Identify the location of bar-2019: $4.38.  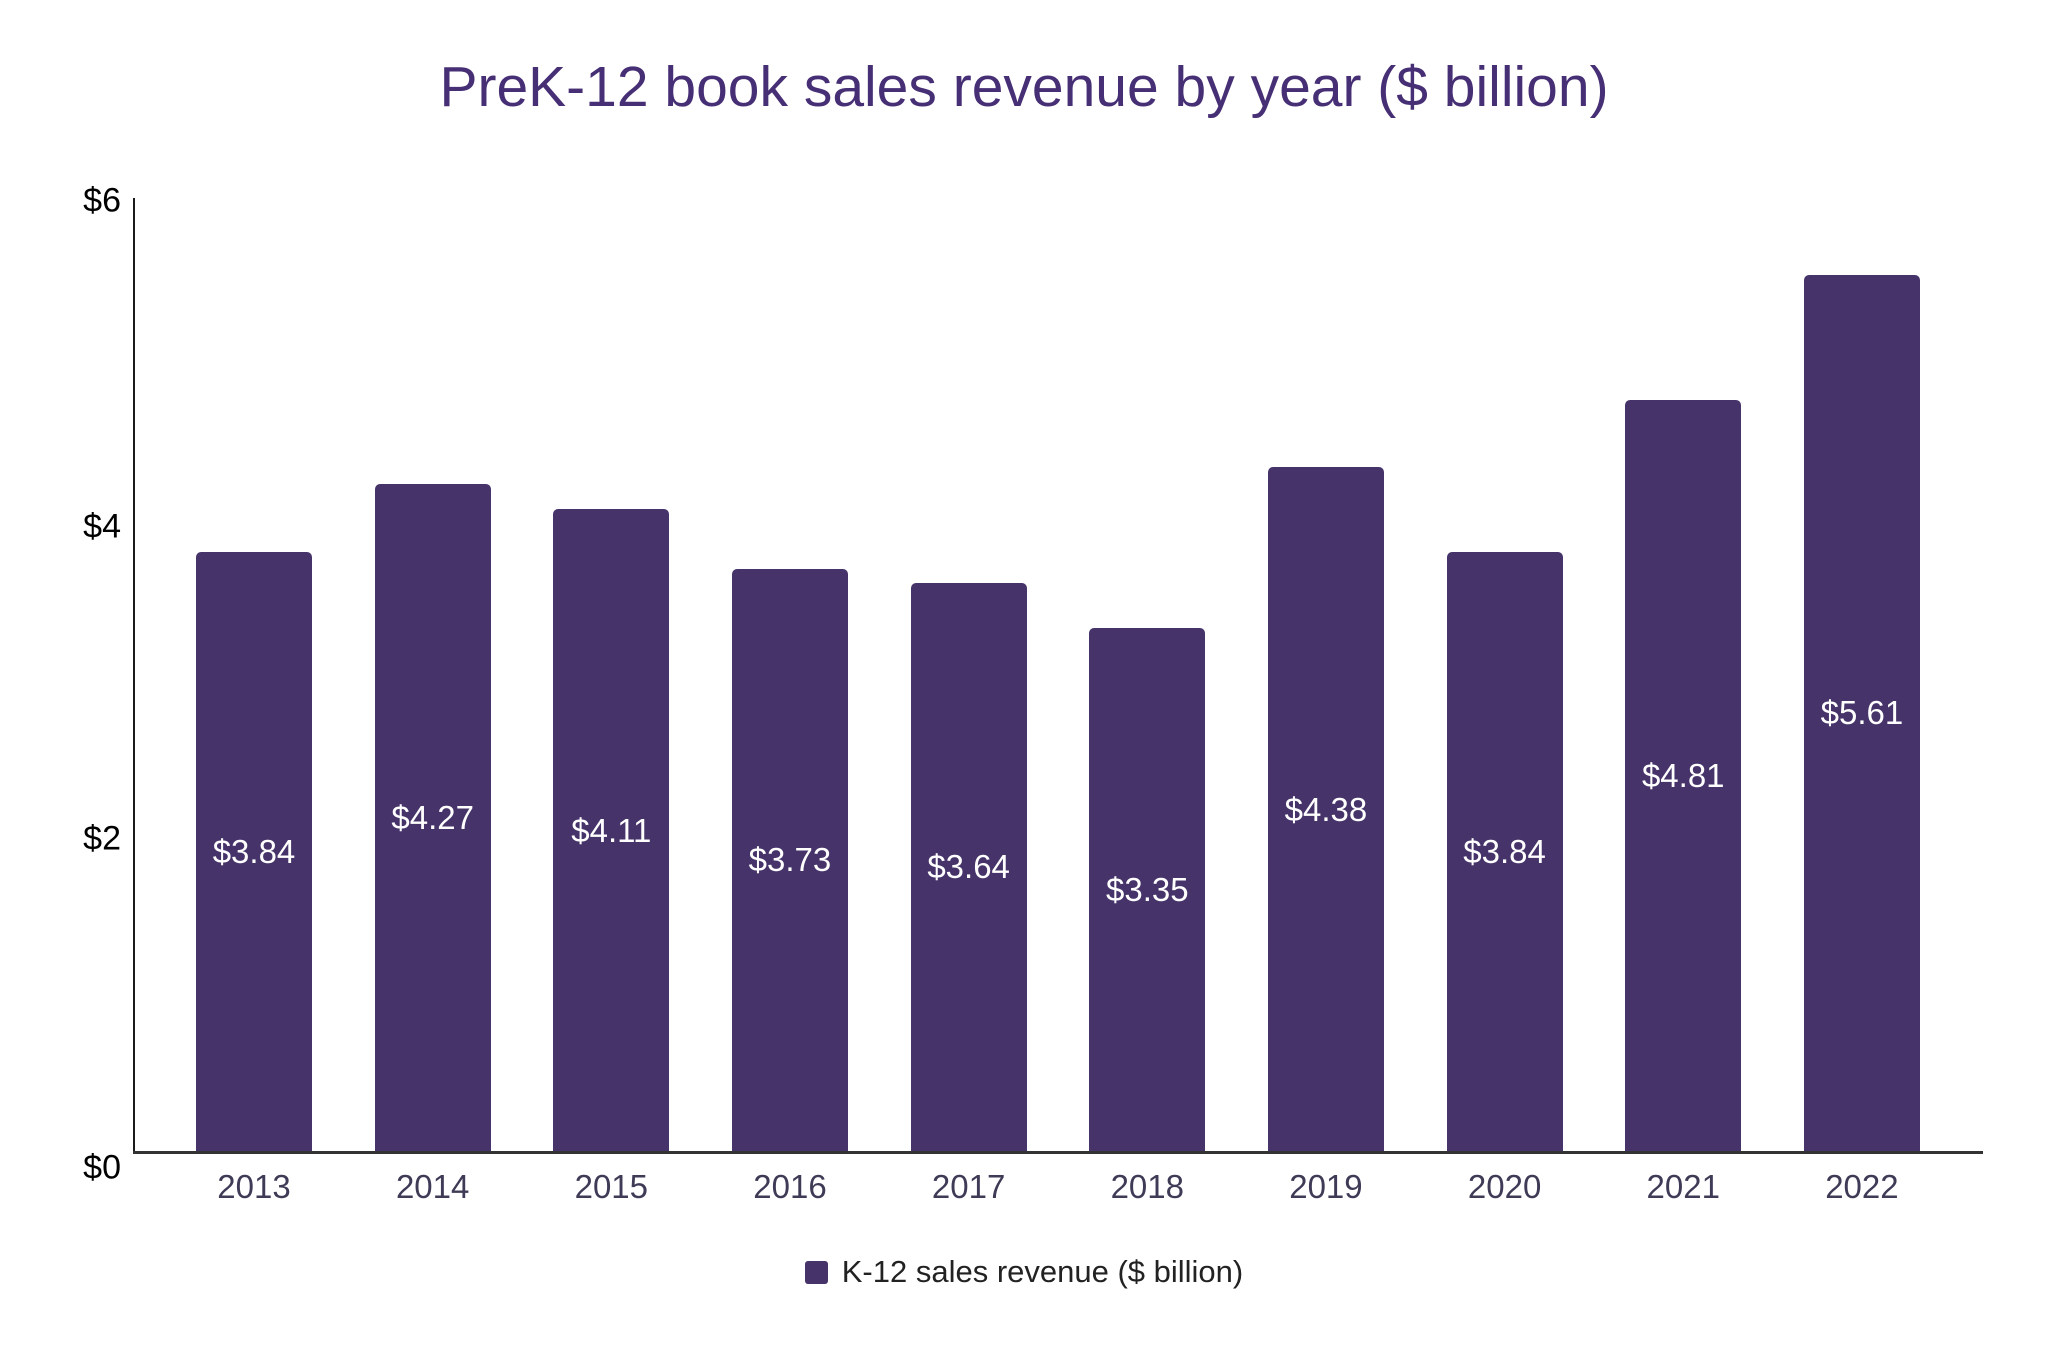
(1325, 809).